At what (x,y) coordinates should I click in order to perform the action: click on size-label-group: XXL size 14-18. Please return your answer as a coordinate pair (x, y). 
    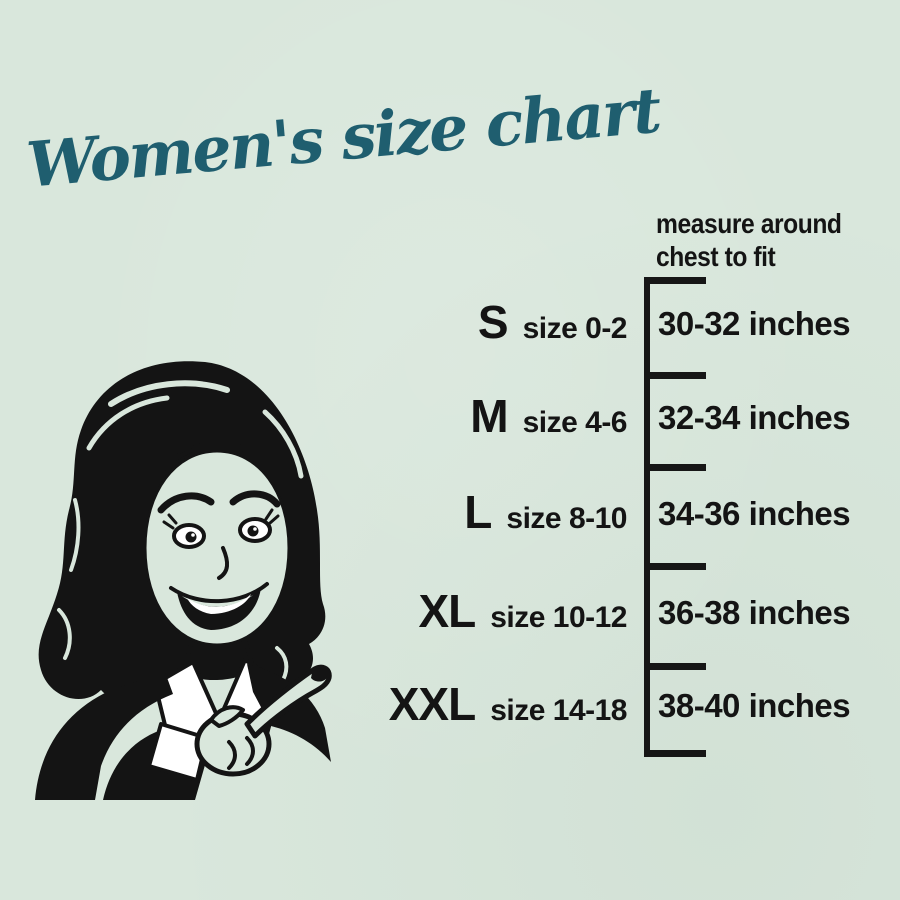
    Looking at the image, I should click on (508, 706).